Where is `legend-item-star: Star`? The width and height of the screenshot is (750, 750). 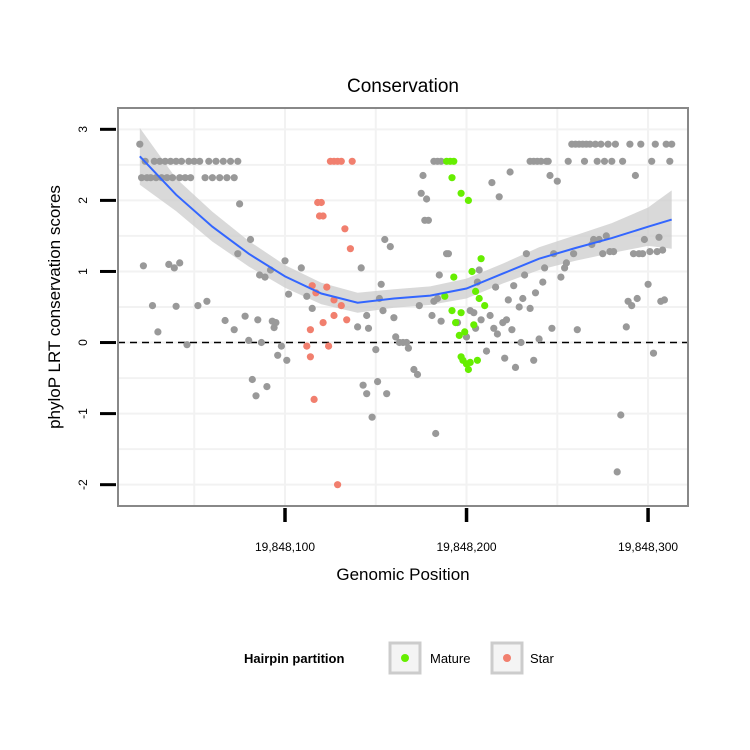 legend-item-star: Star is located at coordinates (522, 658).